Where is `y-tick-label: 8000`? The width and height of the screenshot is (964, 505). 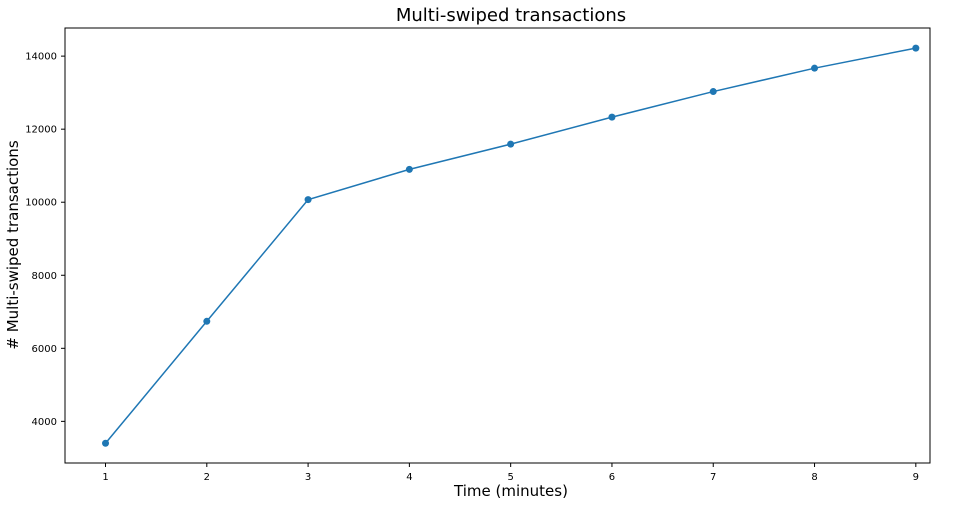
y-tick-label: 8000 is located at coordinates (44, 276).